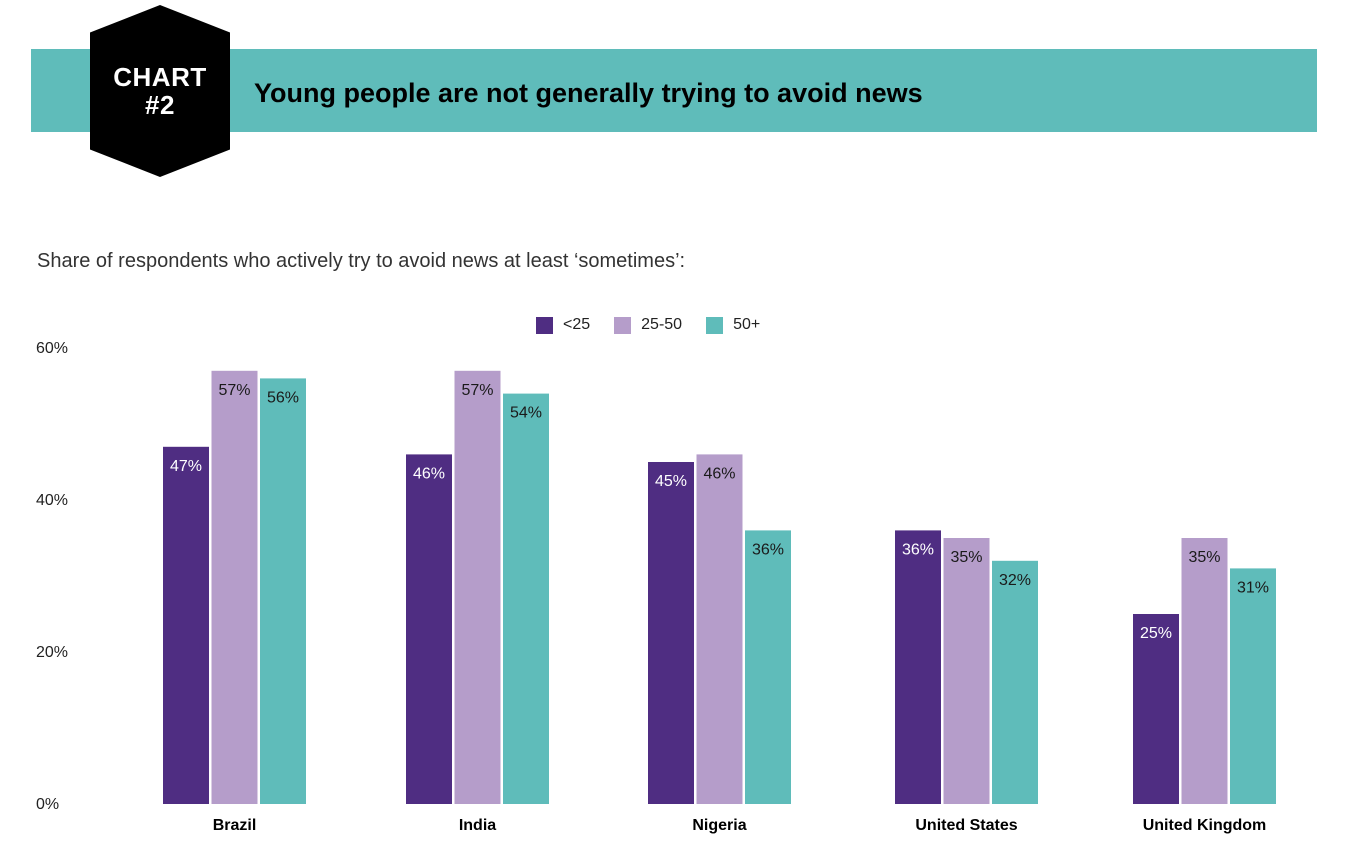 Image resolution: width=1354 pixels, height=862 pixels. I want to click on legend-swatch-50-plus, so click(715, 325).